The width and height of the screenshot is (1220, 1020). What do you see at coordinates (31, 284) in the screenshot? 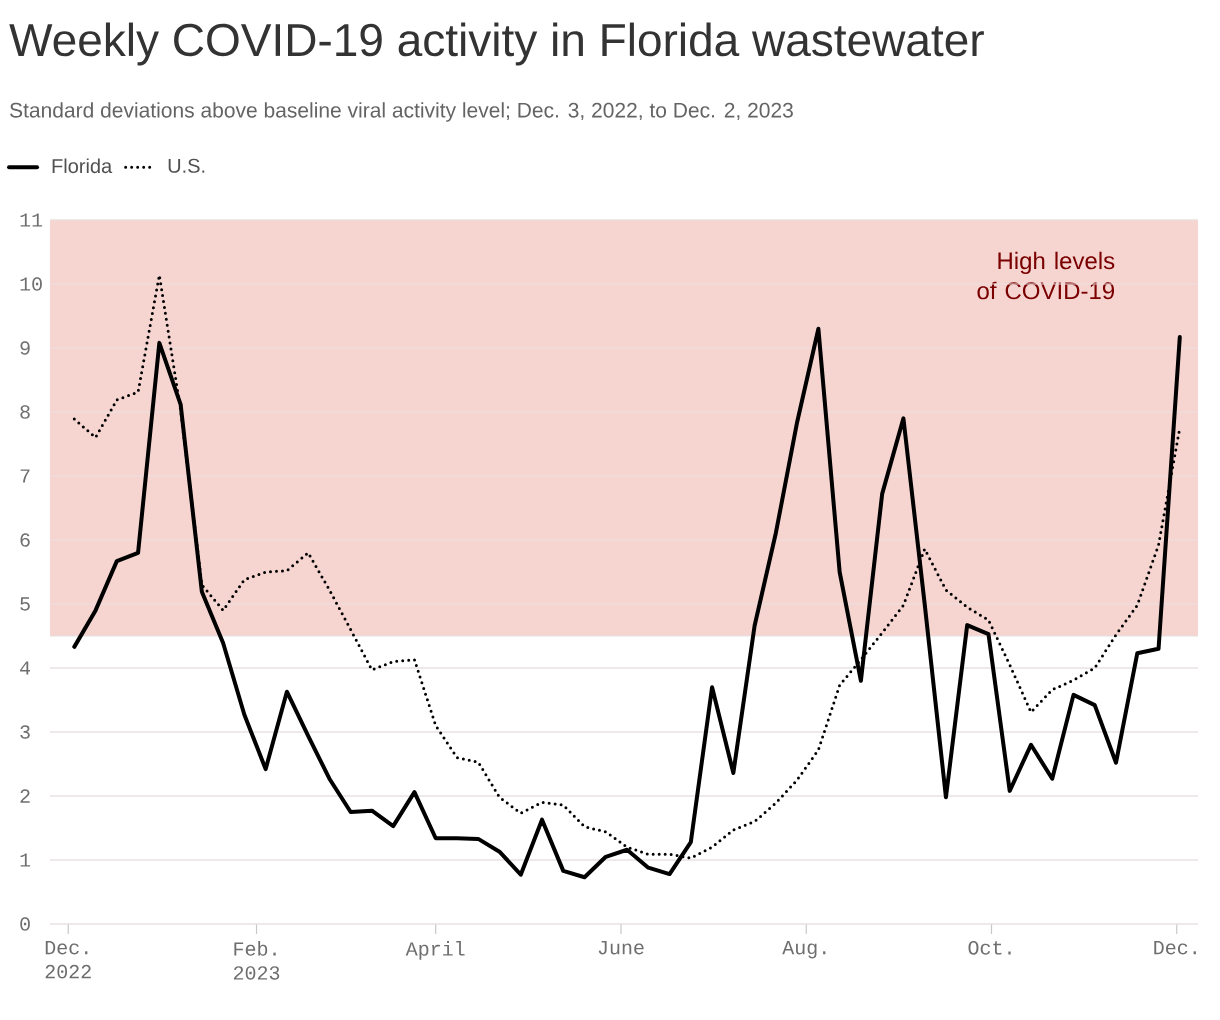
I see `y-tick-label: 10` at bounding box center [31, 284].